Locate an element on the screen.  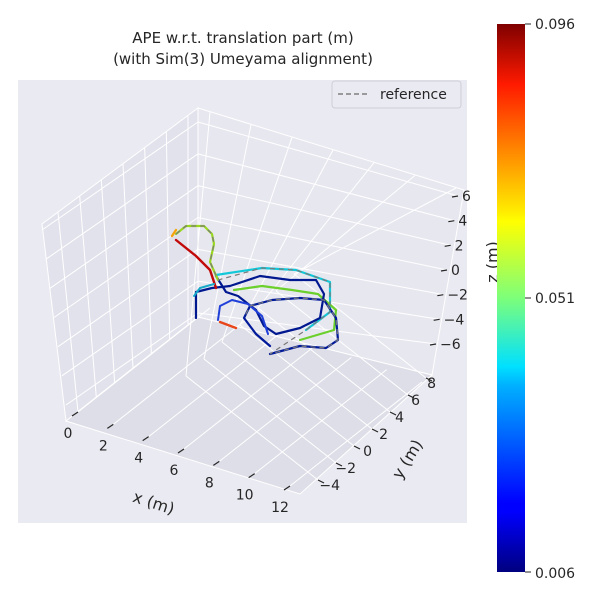
trajectory-segment-orange is located at coordinates (174, 233).